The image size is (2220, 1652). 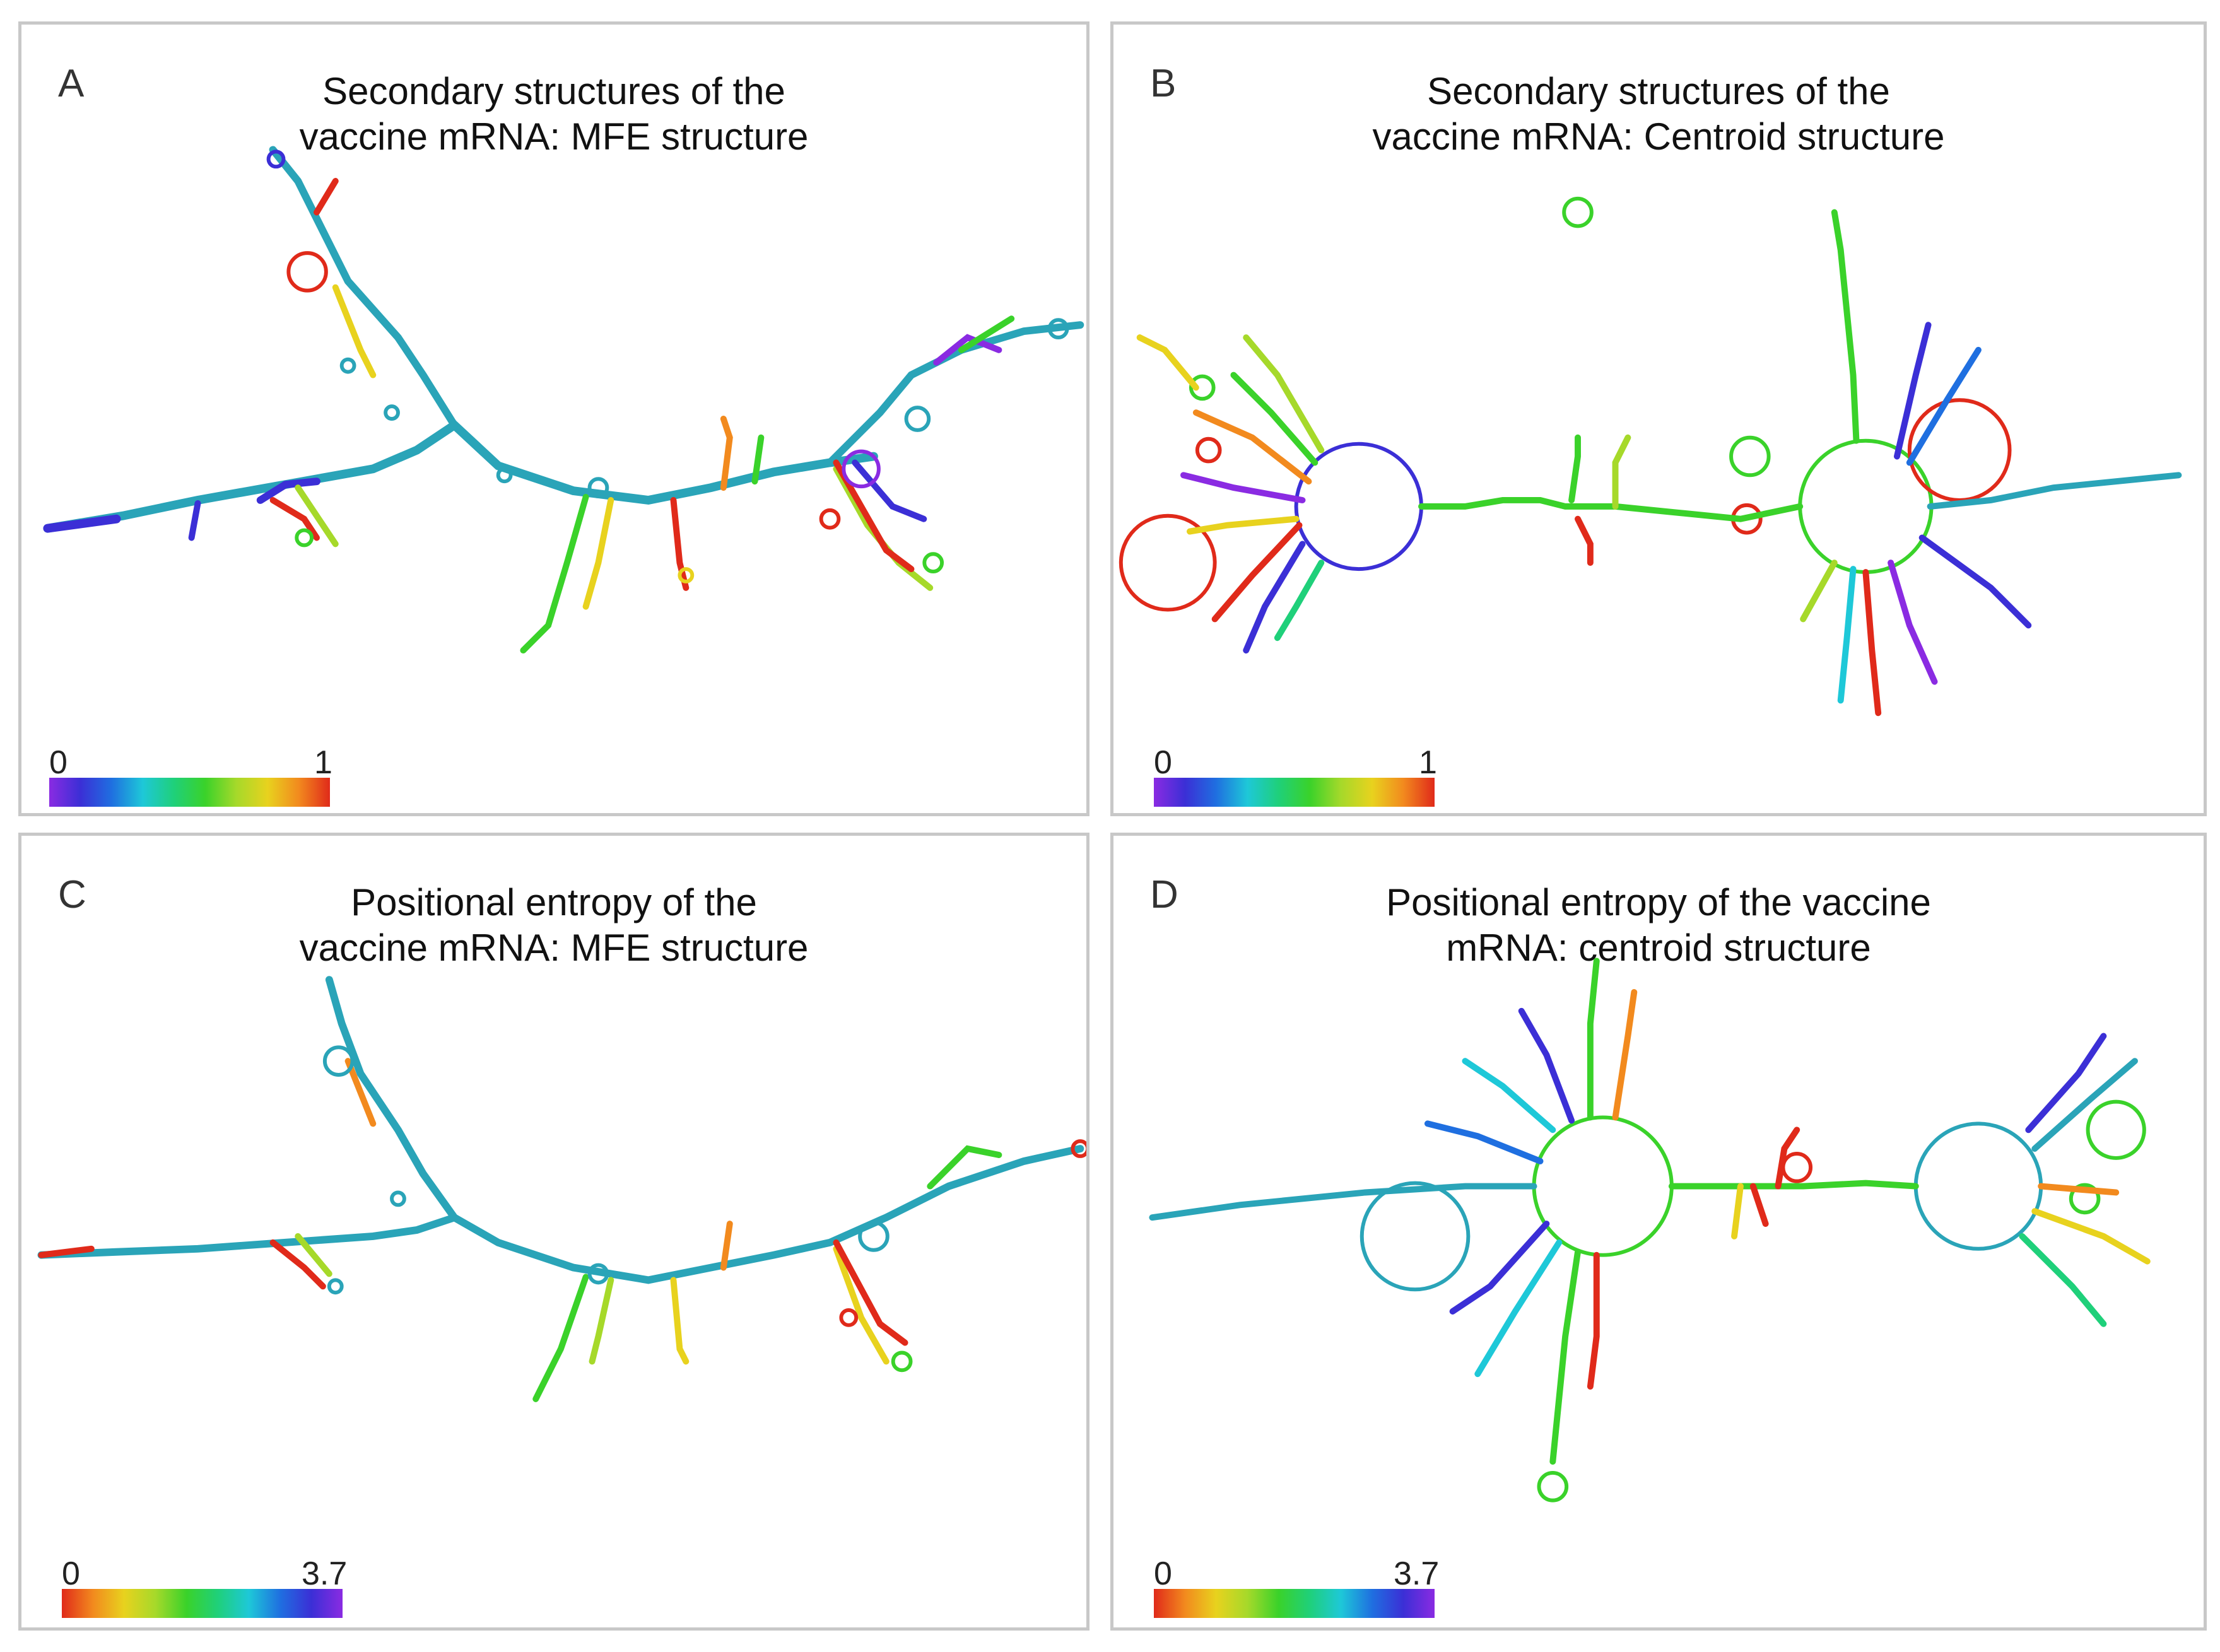 I want to click on panel-letter: A, so click(x=71, y=83).